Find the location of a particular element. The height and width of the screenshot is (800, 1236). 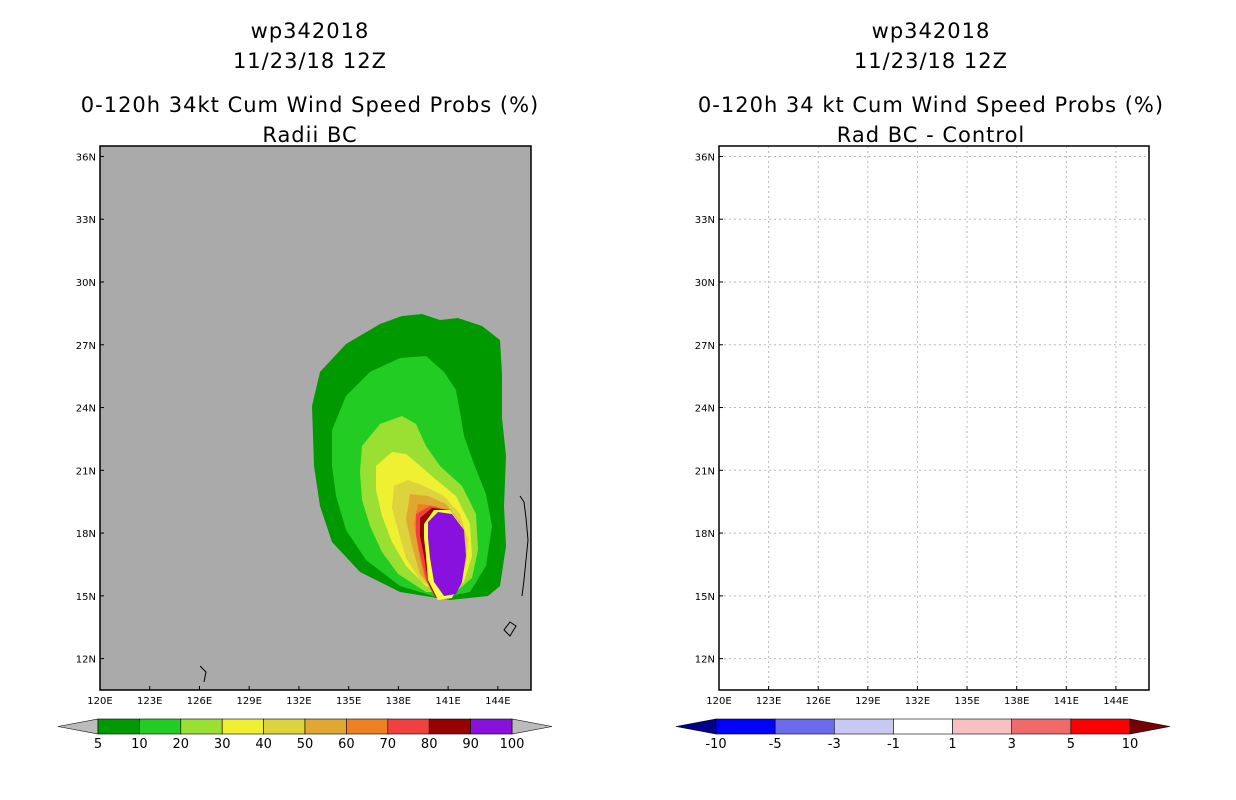

left-colorbar-low-end is located at coordinates (78, 726).